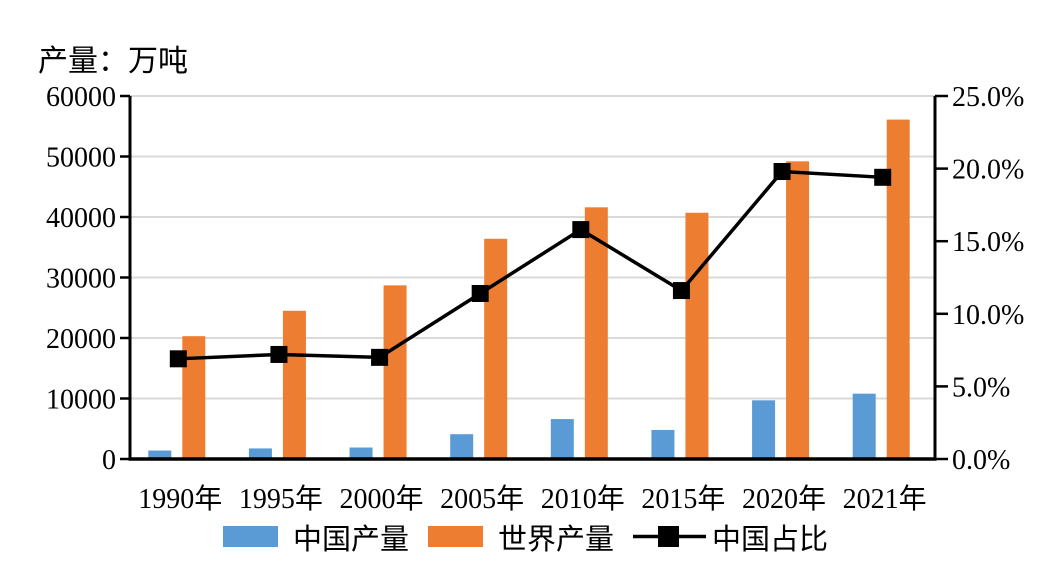  I want to click on left-axis-tick-label: 10000, so click(81, 400).